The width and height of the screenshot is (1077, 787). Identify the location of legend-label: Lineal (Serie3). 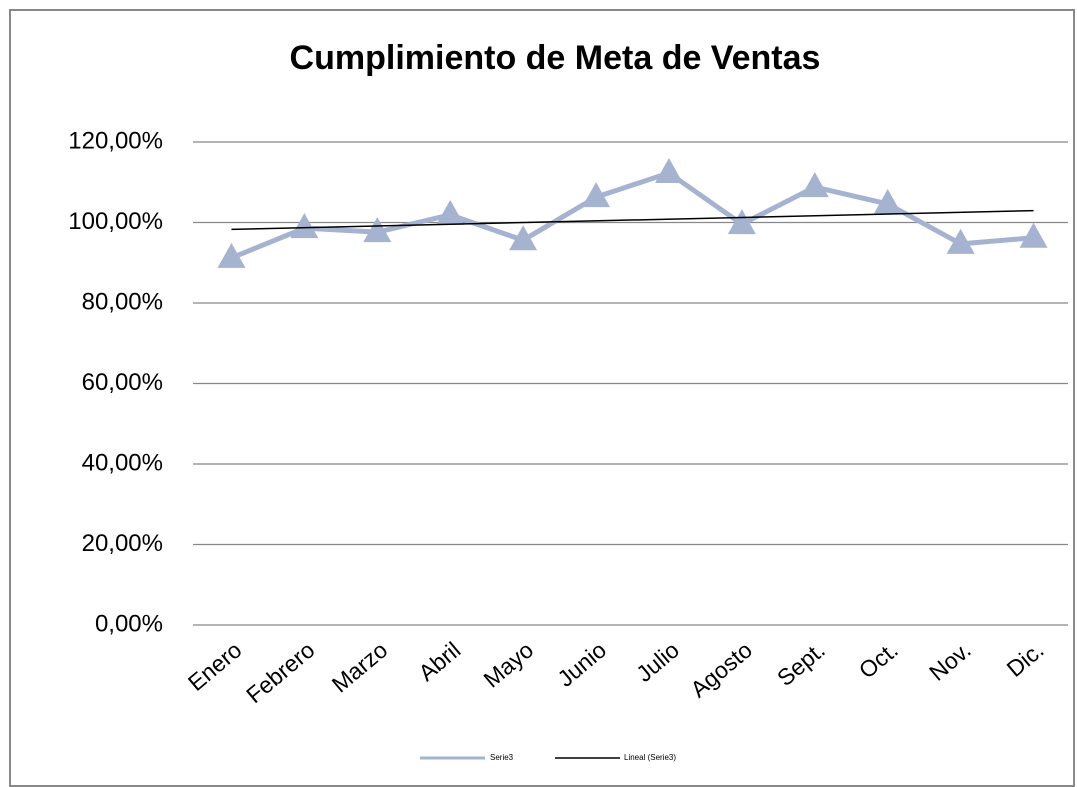
(650, 757).